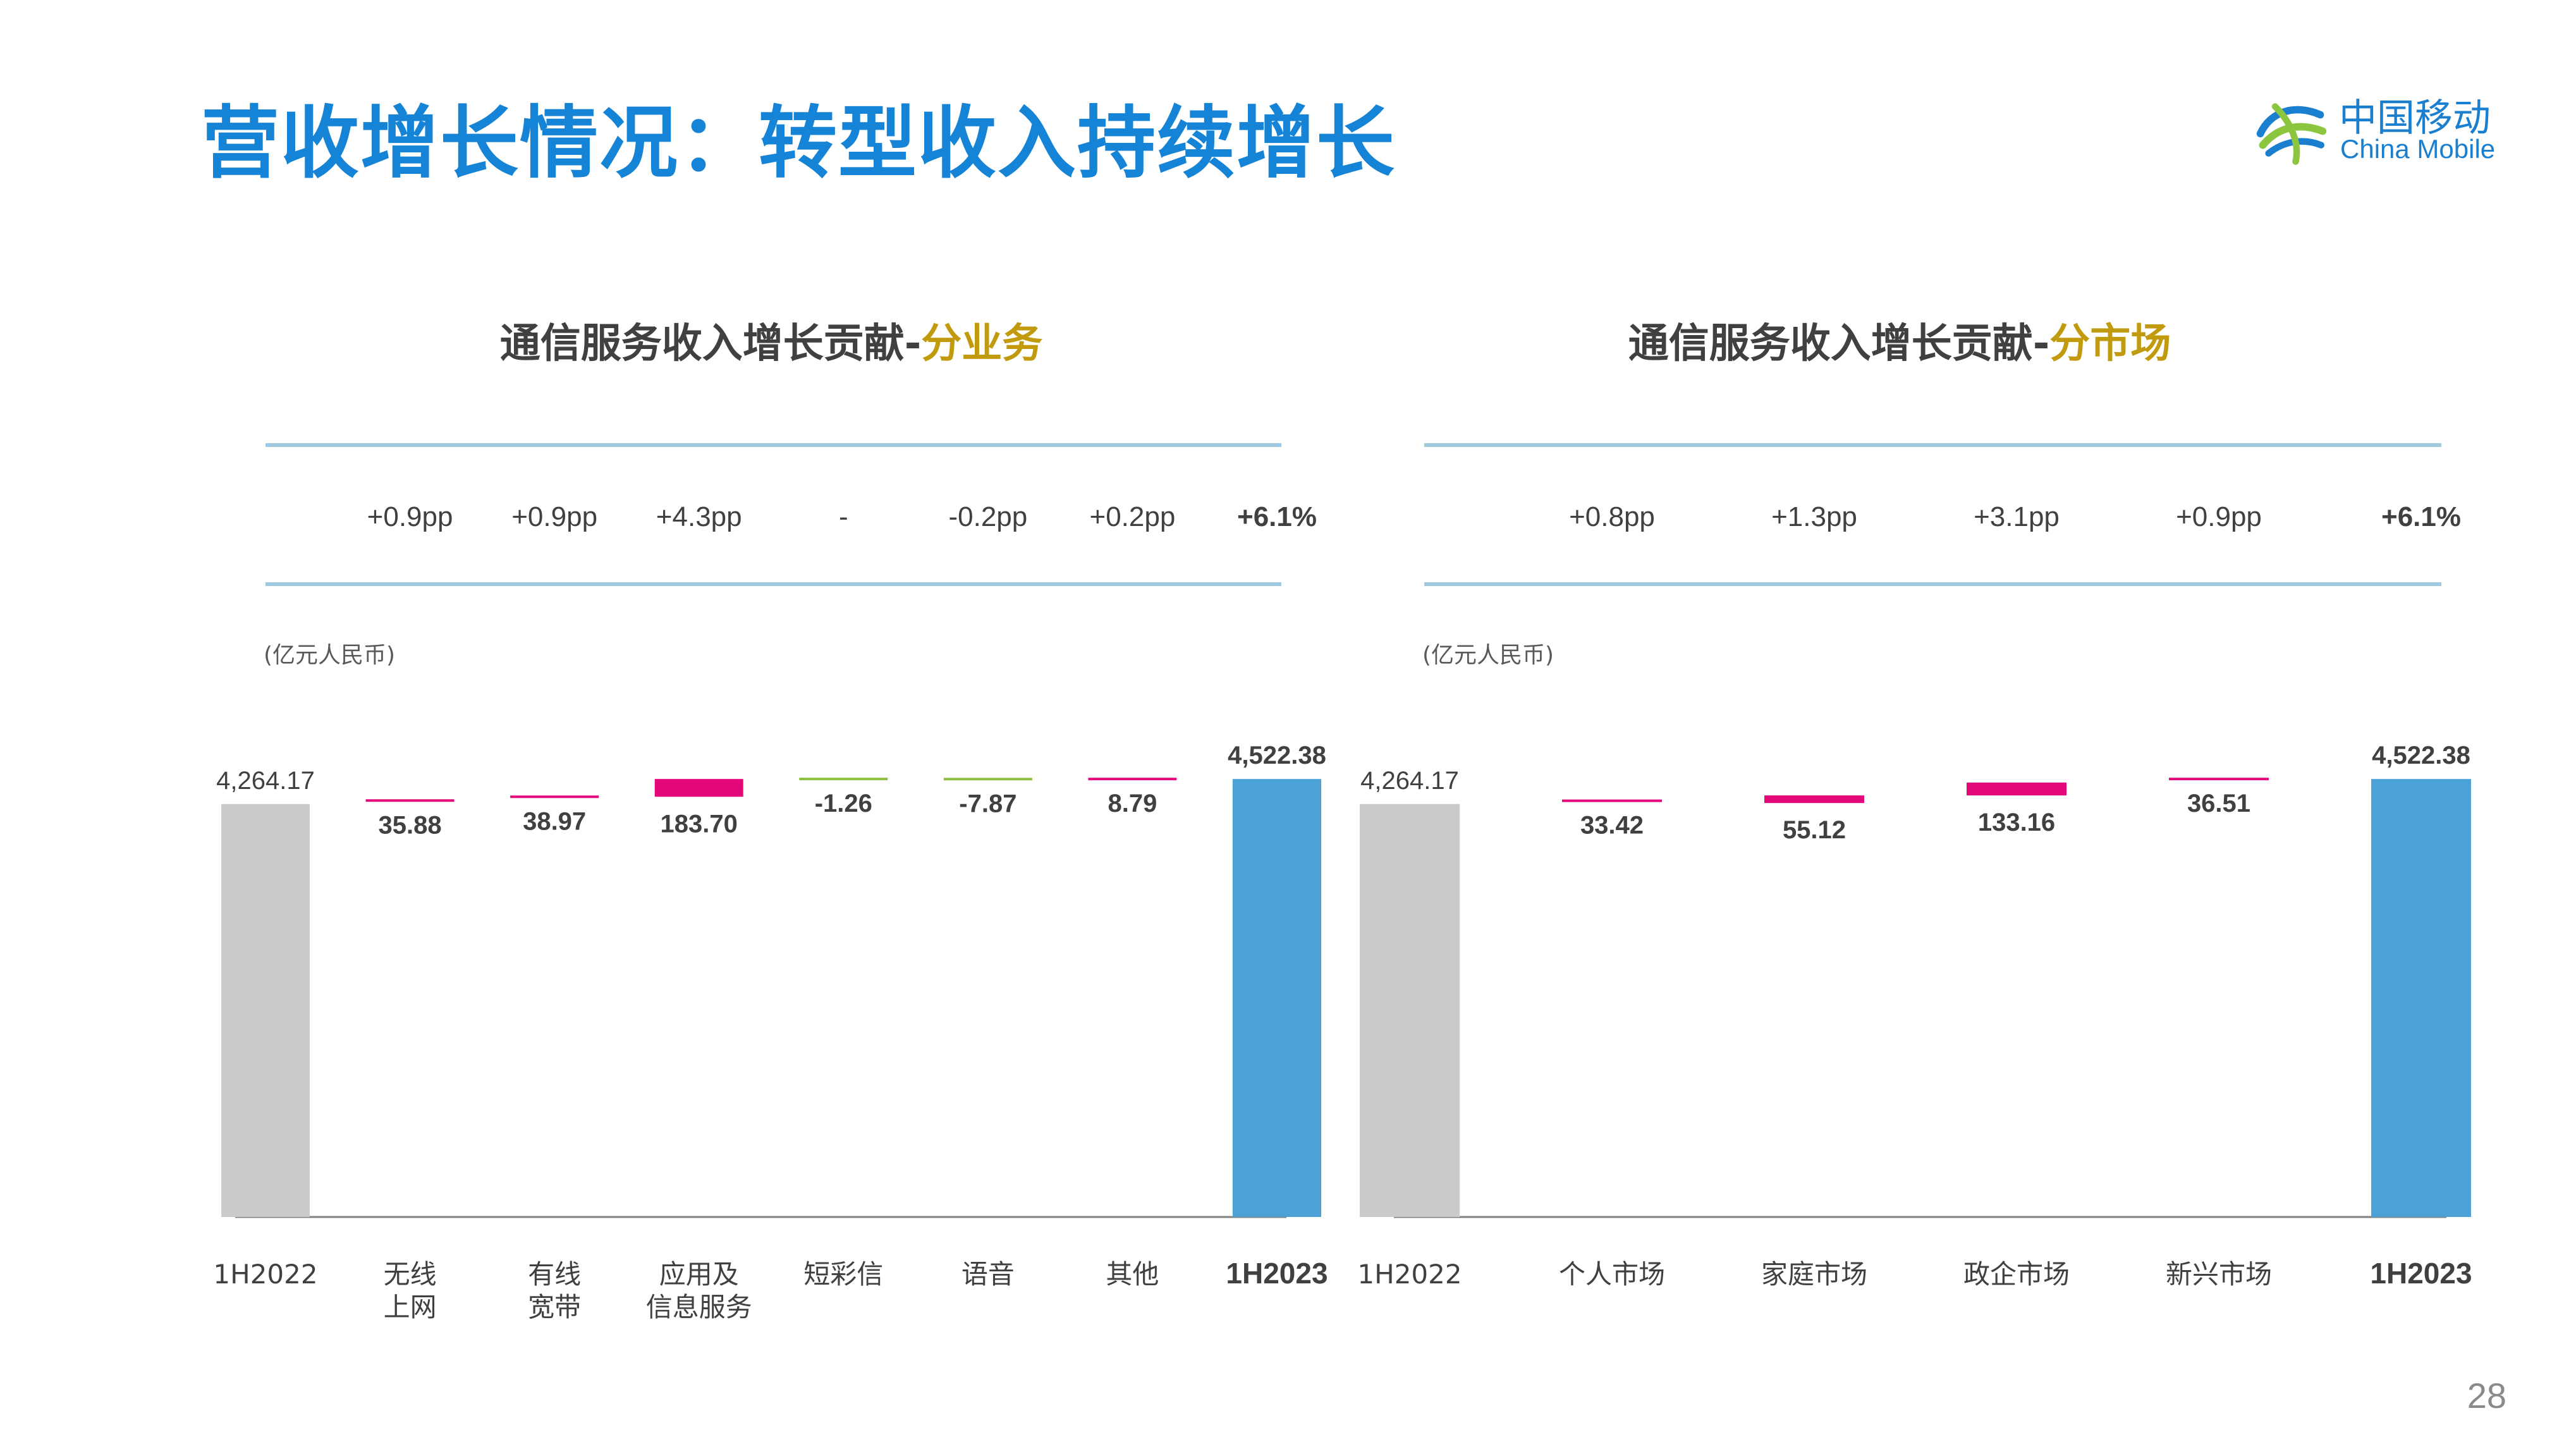  I want to click on value-label: 36.51, so click(2218, 803).